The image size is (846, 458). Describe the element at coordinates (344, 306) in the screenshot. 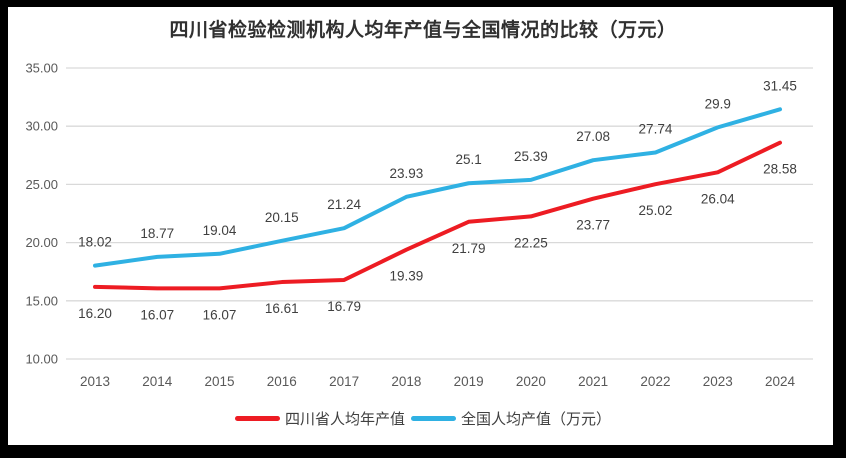

I see `data-label-series-0: 16.79` at that location.